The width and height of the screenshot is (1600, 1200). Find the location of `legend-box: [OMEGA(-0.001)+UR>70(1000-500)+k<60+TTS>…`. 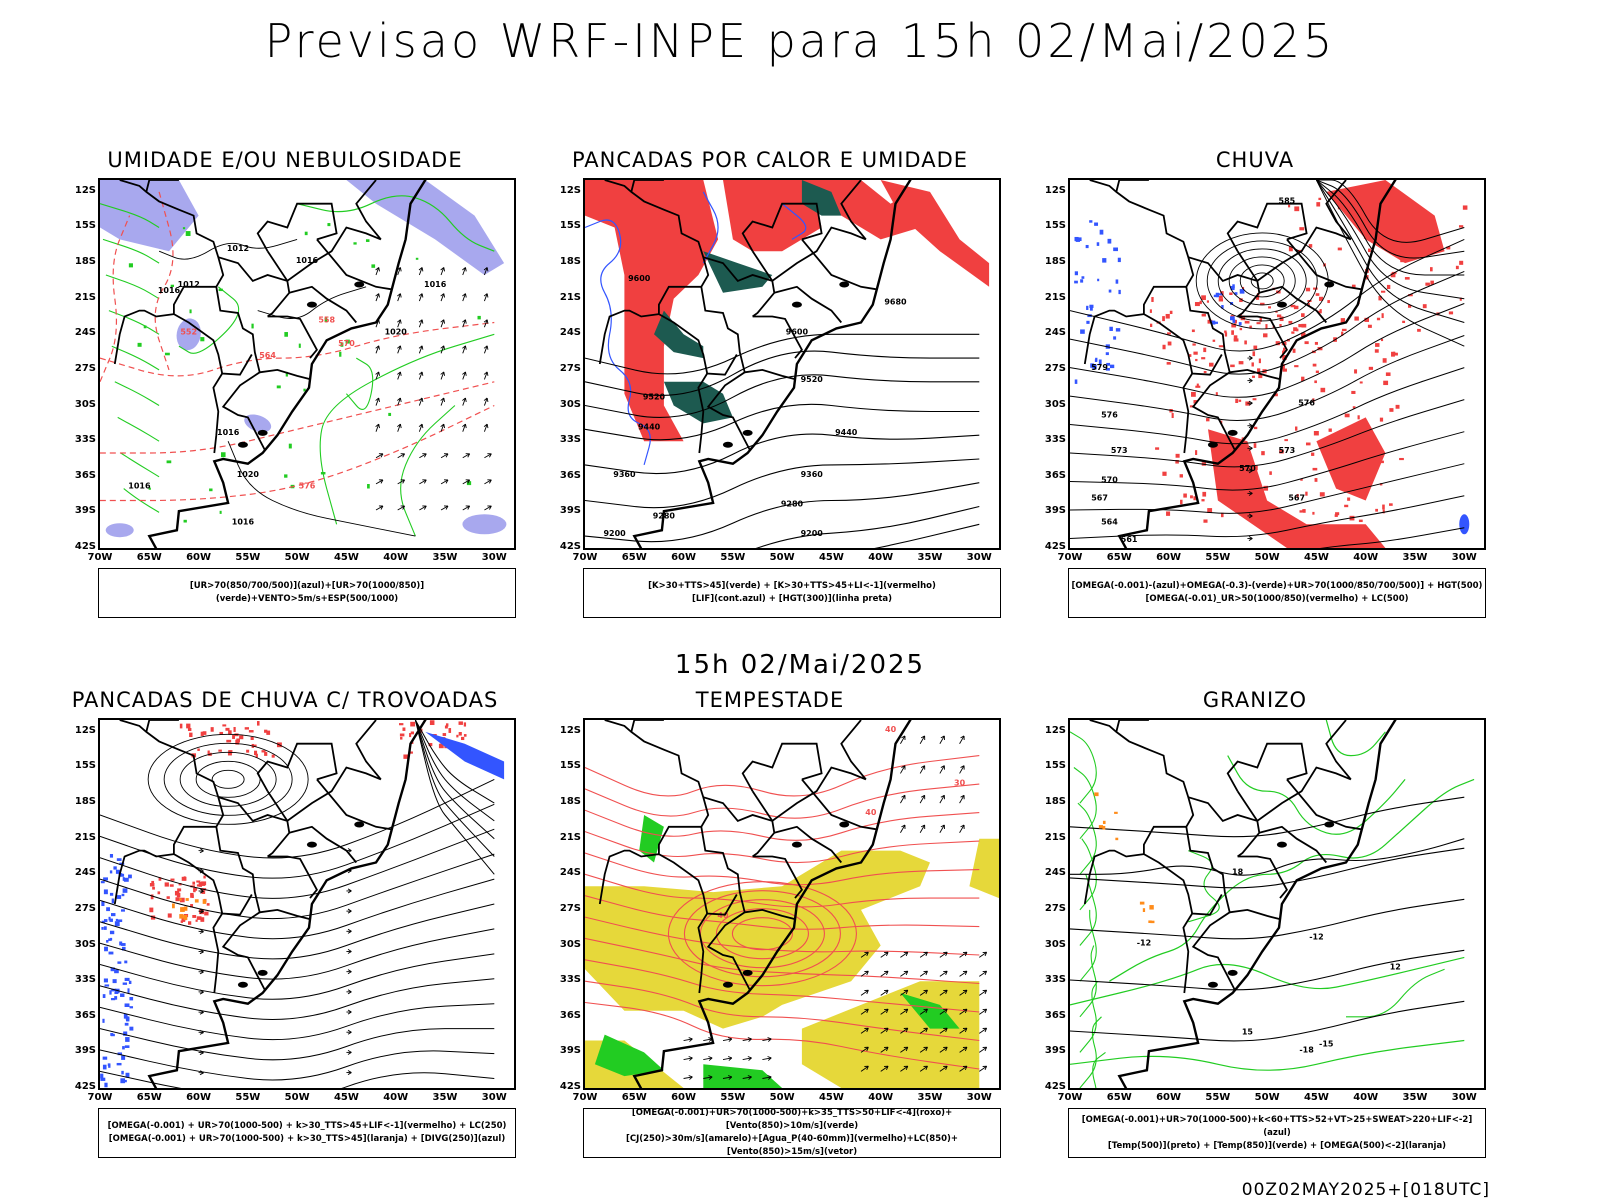

legend-box: [OMEGA(-0.001)+UR>70(1000-500)+k<60+TTS>… is located at coordinates (1277, 1133).